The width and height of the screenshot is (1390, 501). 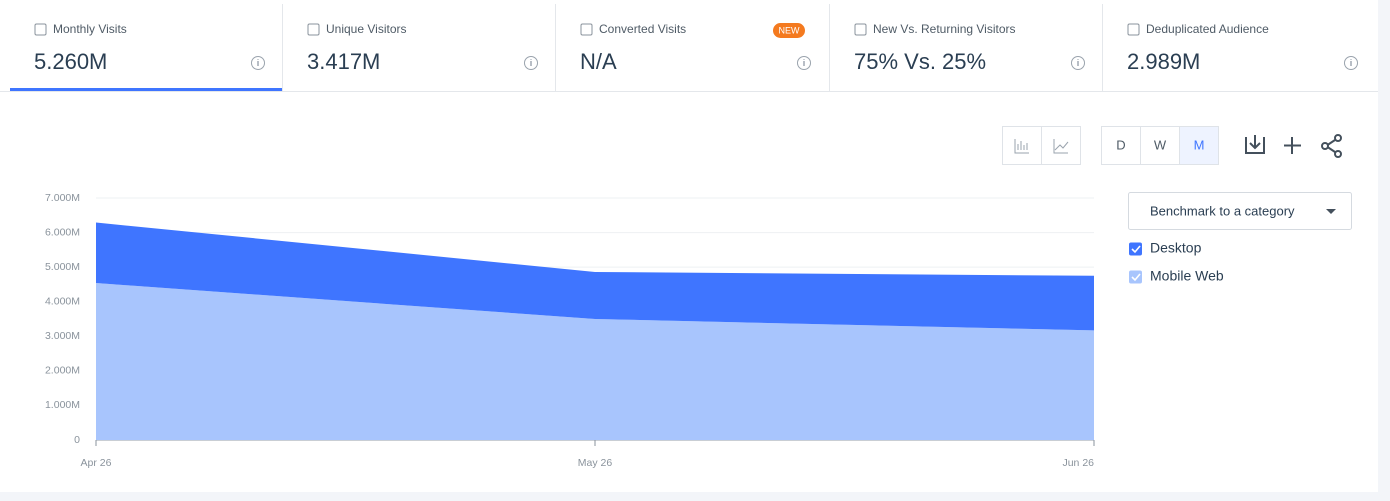 I want to click on dropdown-box, so click(x=1240, y=211).